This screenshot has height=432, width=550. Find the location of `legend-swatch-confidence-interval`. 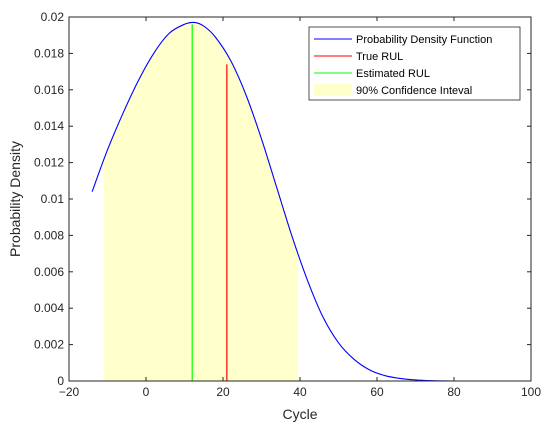

legend-swatch-confidence-interval is located at coordinates (333, 90).